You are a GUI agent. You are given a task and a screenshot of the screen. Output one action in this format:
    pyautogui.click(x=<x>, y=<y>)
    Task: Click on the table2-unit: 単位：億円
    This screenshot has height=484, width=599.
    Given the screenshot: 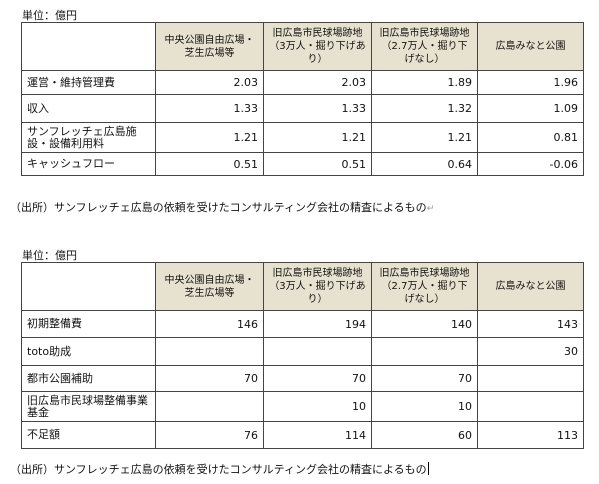 What is the action you would take?
    pyautogui.click(x=49, y=255)
    